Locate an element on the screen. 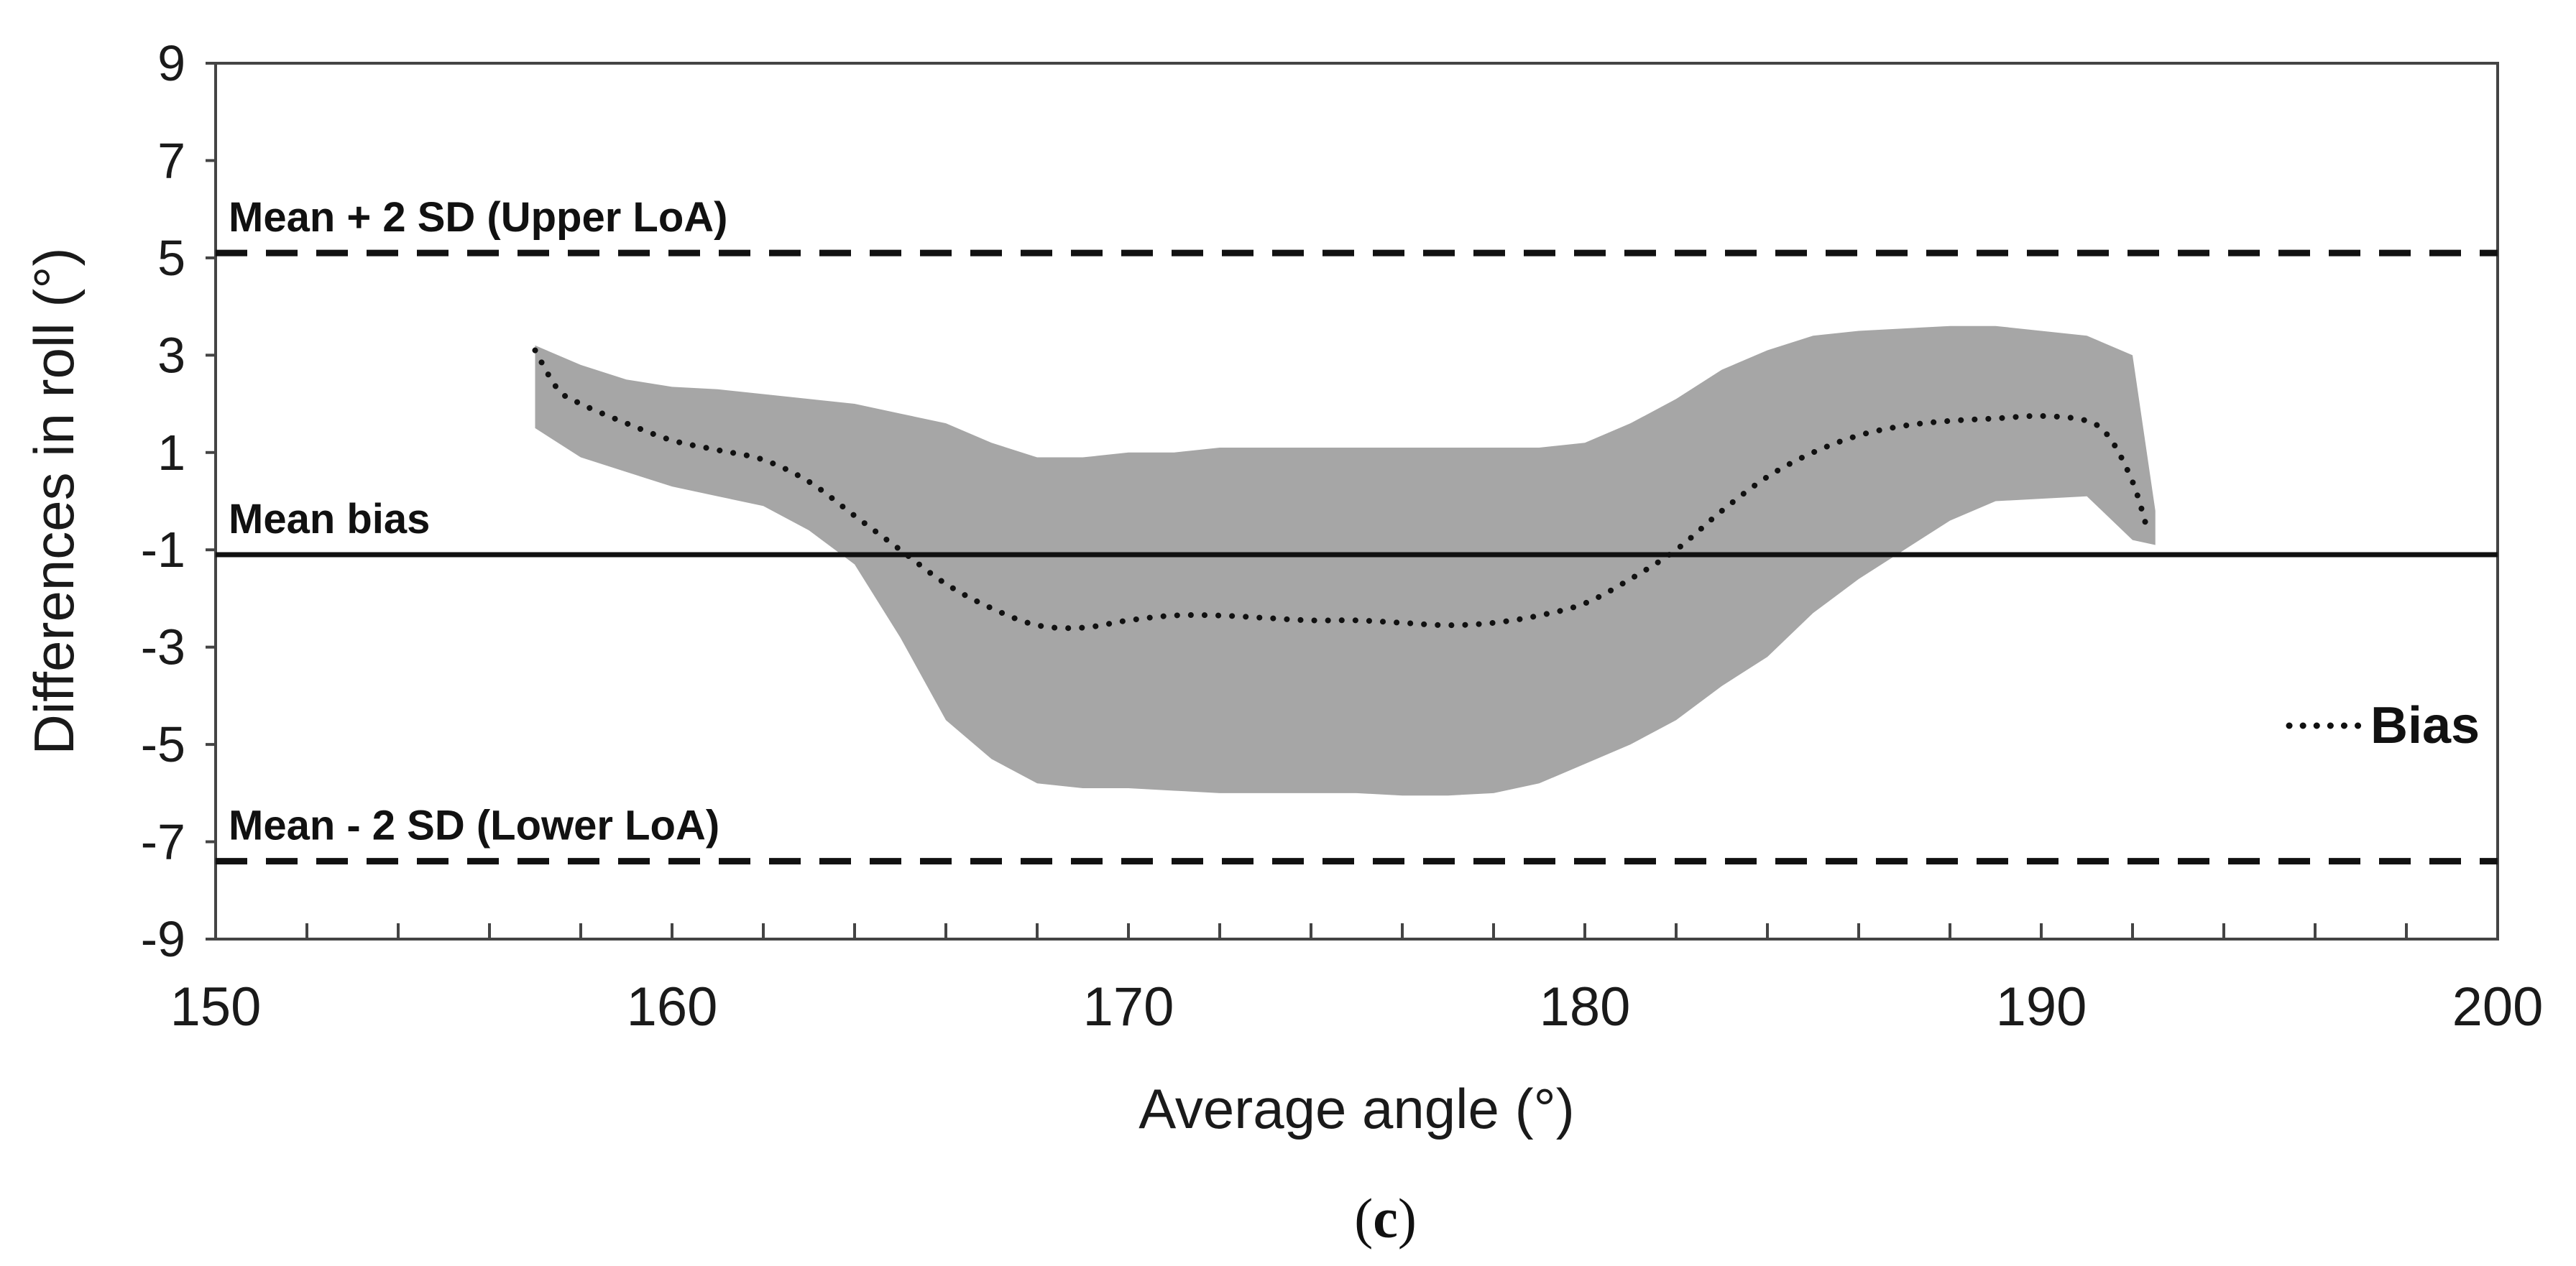 This screenshot has height=1266, width=2576. y-tick-label: -9 is located at coordinates (163, 939).